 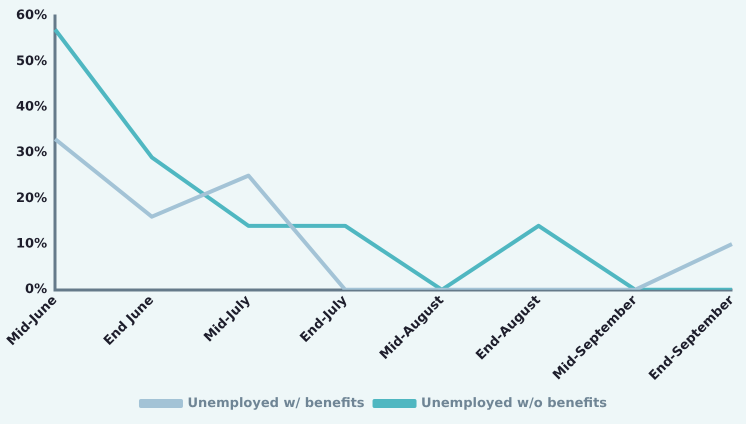 What do you see at coordinates (36, 290) in the screenshot?
I see `y-tick-label: 0%` at bounding box center [36, 290].